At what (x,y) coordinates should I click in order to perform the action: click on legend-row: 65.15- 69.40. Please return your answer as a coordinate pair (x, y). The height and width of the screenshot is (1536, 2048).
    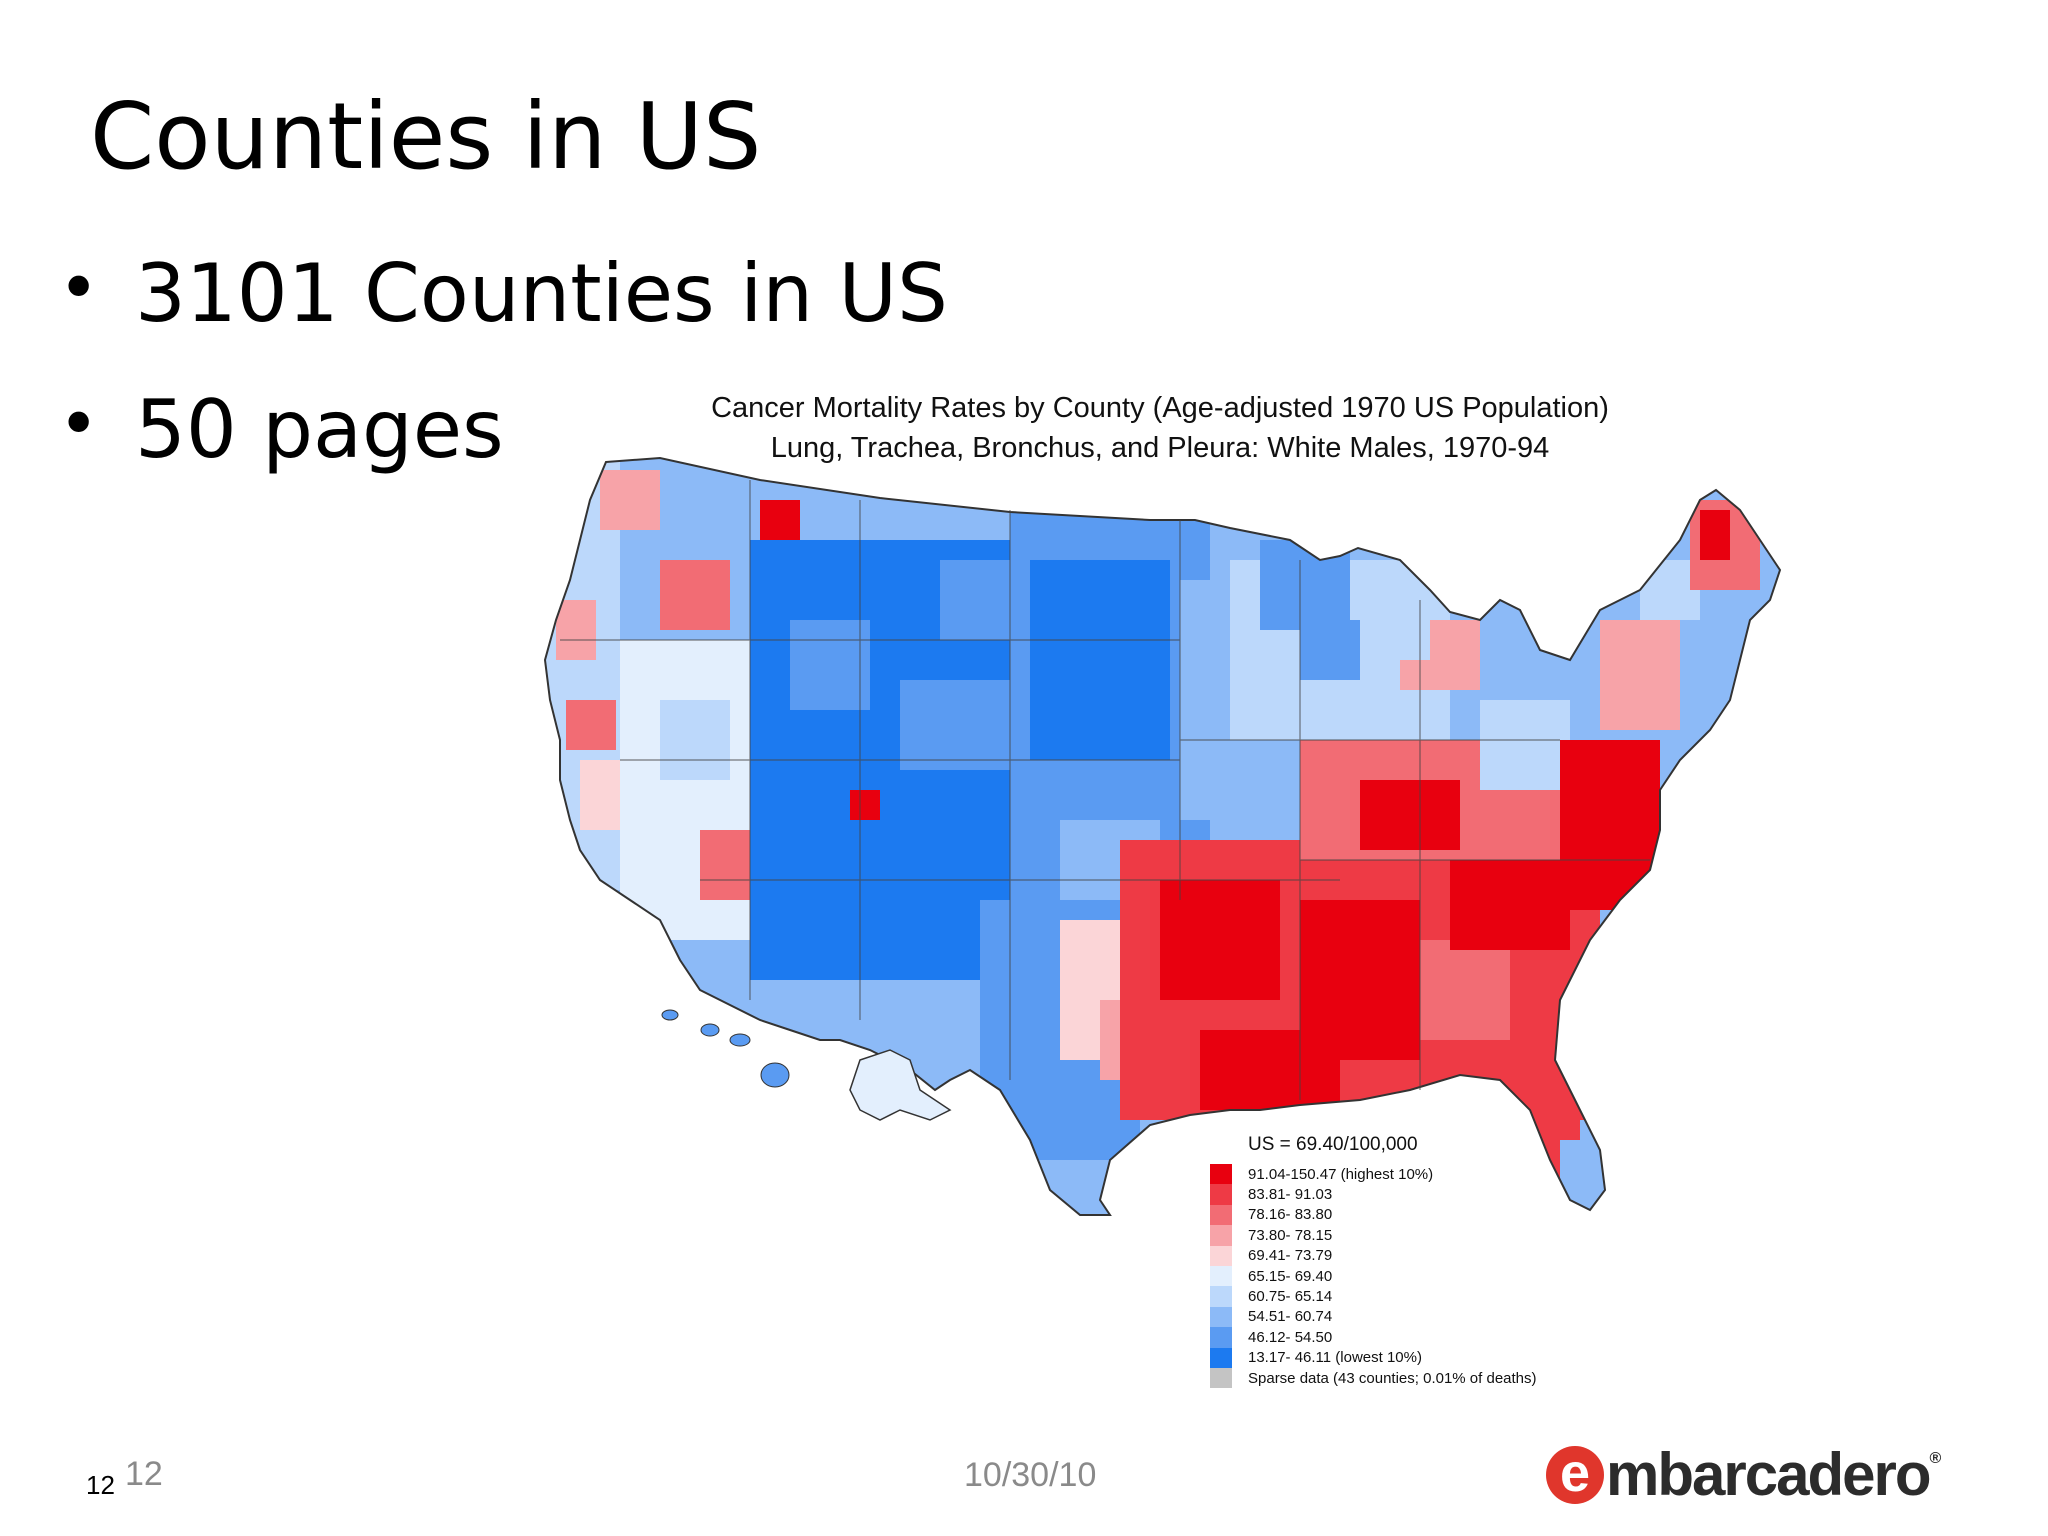
    Looking at the image, I should click on (1373, 1276).